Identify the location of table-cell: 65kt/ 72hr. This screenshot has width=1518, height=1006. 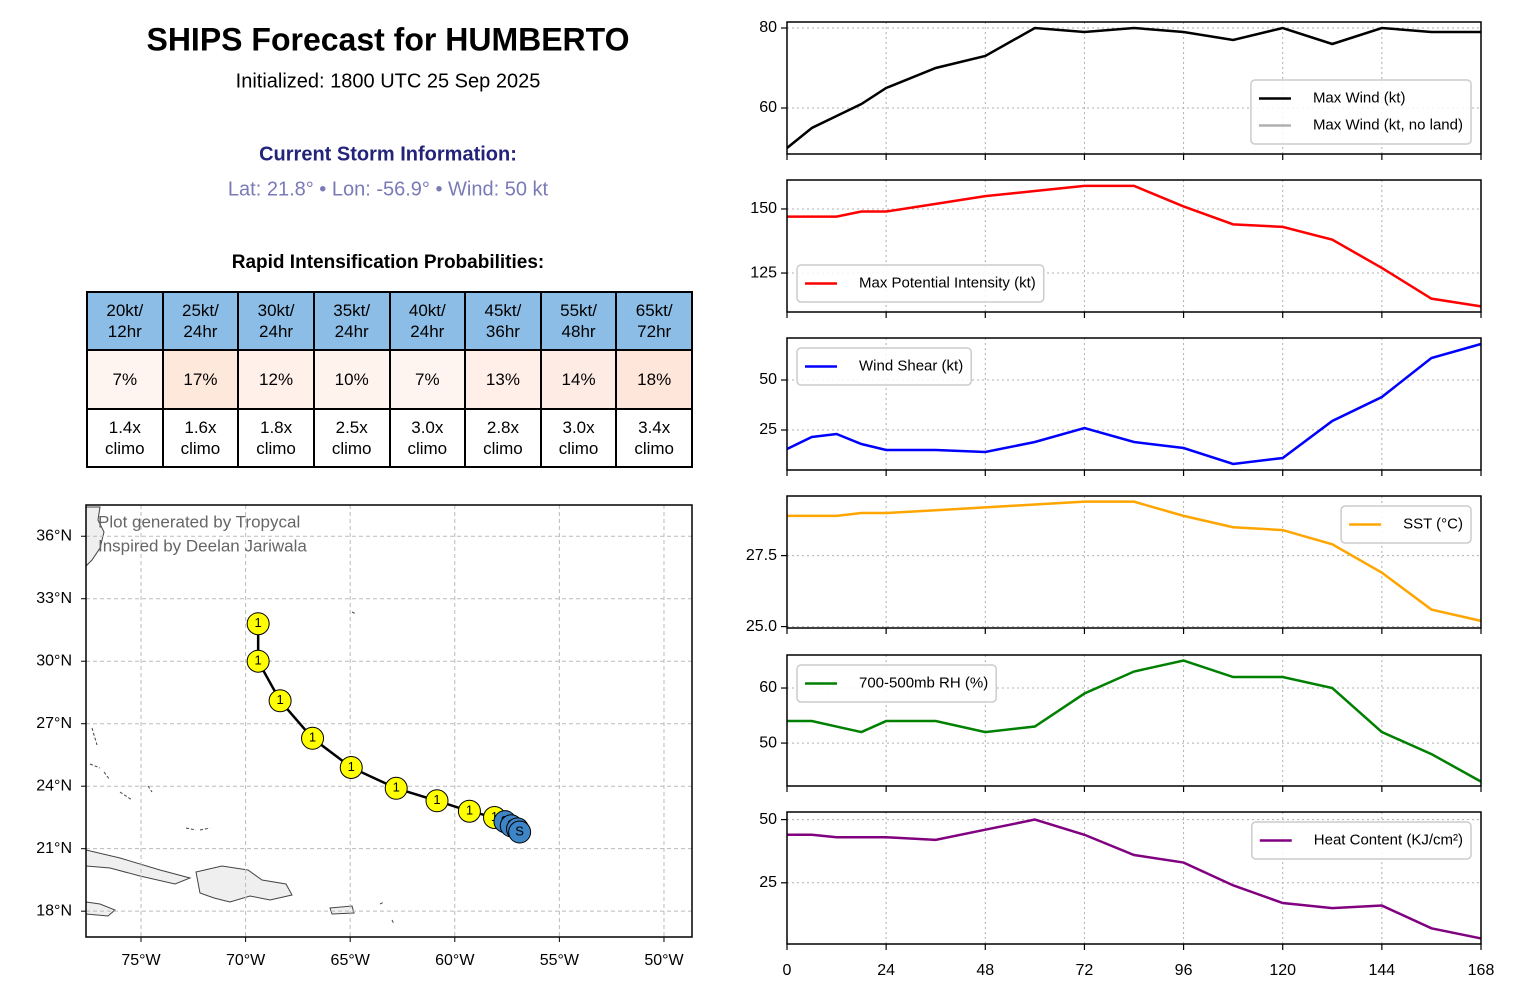
(654, 321).